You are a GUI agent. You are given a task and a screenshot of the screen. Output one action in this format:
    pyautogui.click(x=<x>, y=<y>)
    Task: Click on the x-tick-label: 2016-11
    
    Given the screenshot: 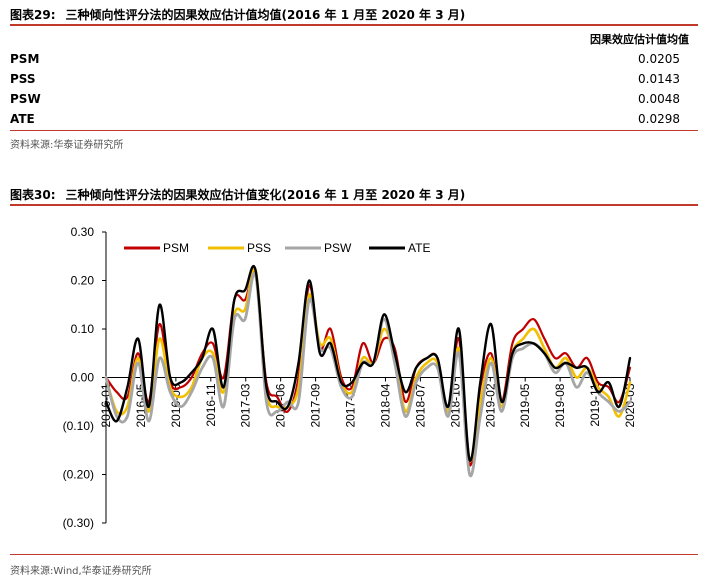 What is the action you would take?
    pyautogui.click(x=211, y=404)
    